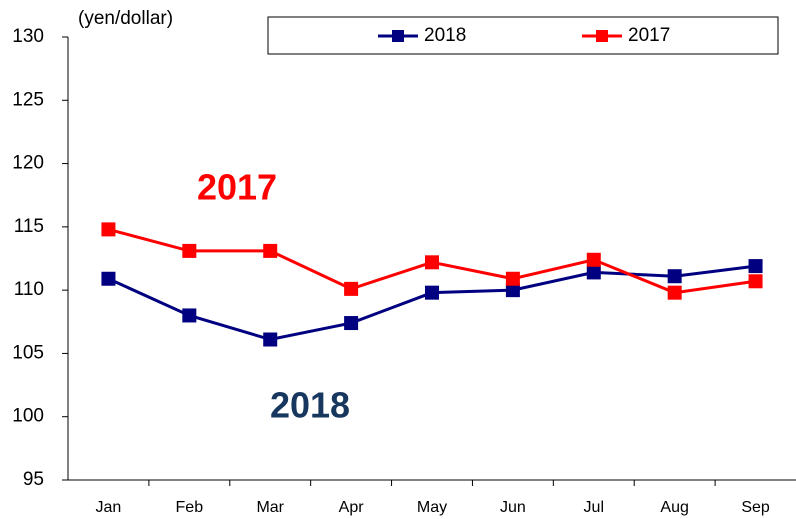 The height and width of the screenshot is (519, 796). What do you see at coordinates (29, 289) in the screenshot?
I see `y-tick-label: 110` at bounding box center [29, 289].